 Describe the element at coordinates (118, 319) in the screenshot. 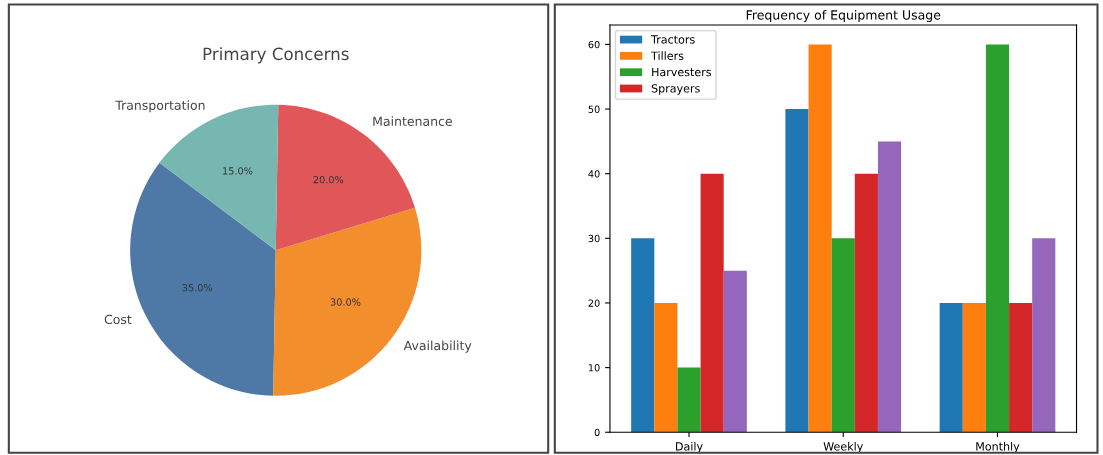

I see `slice-label: Cost` at that location.